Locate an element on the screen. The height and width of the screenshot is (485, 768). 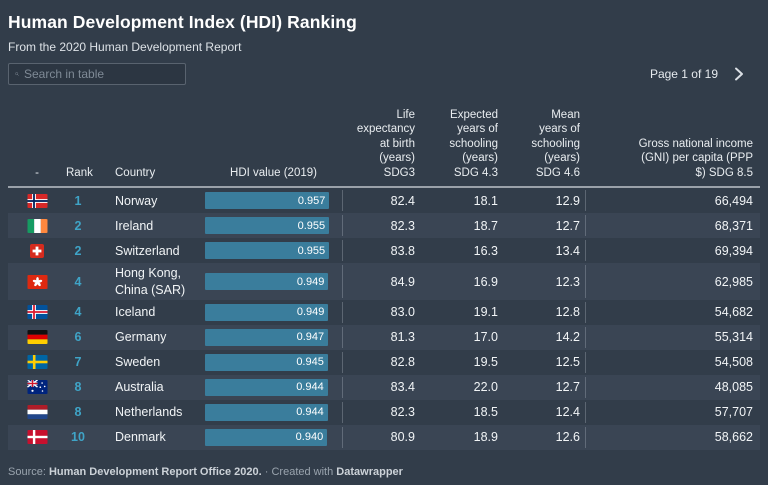
table-row: 8 Australia 0.944 83.4 22.0 12.7 48,085 is located at coordinates (384, 387).